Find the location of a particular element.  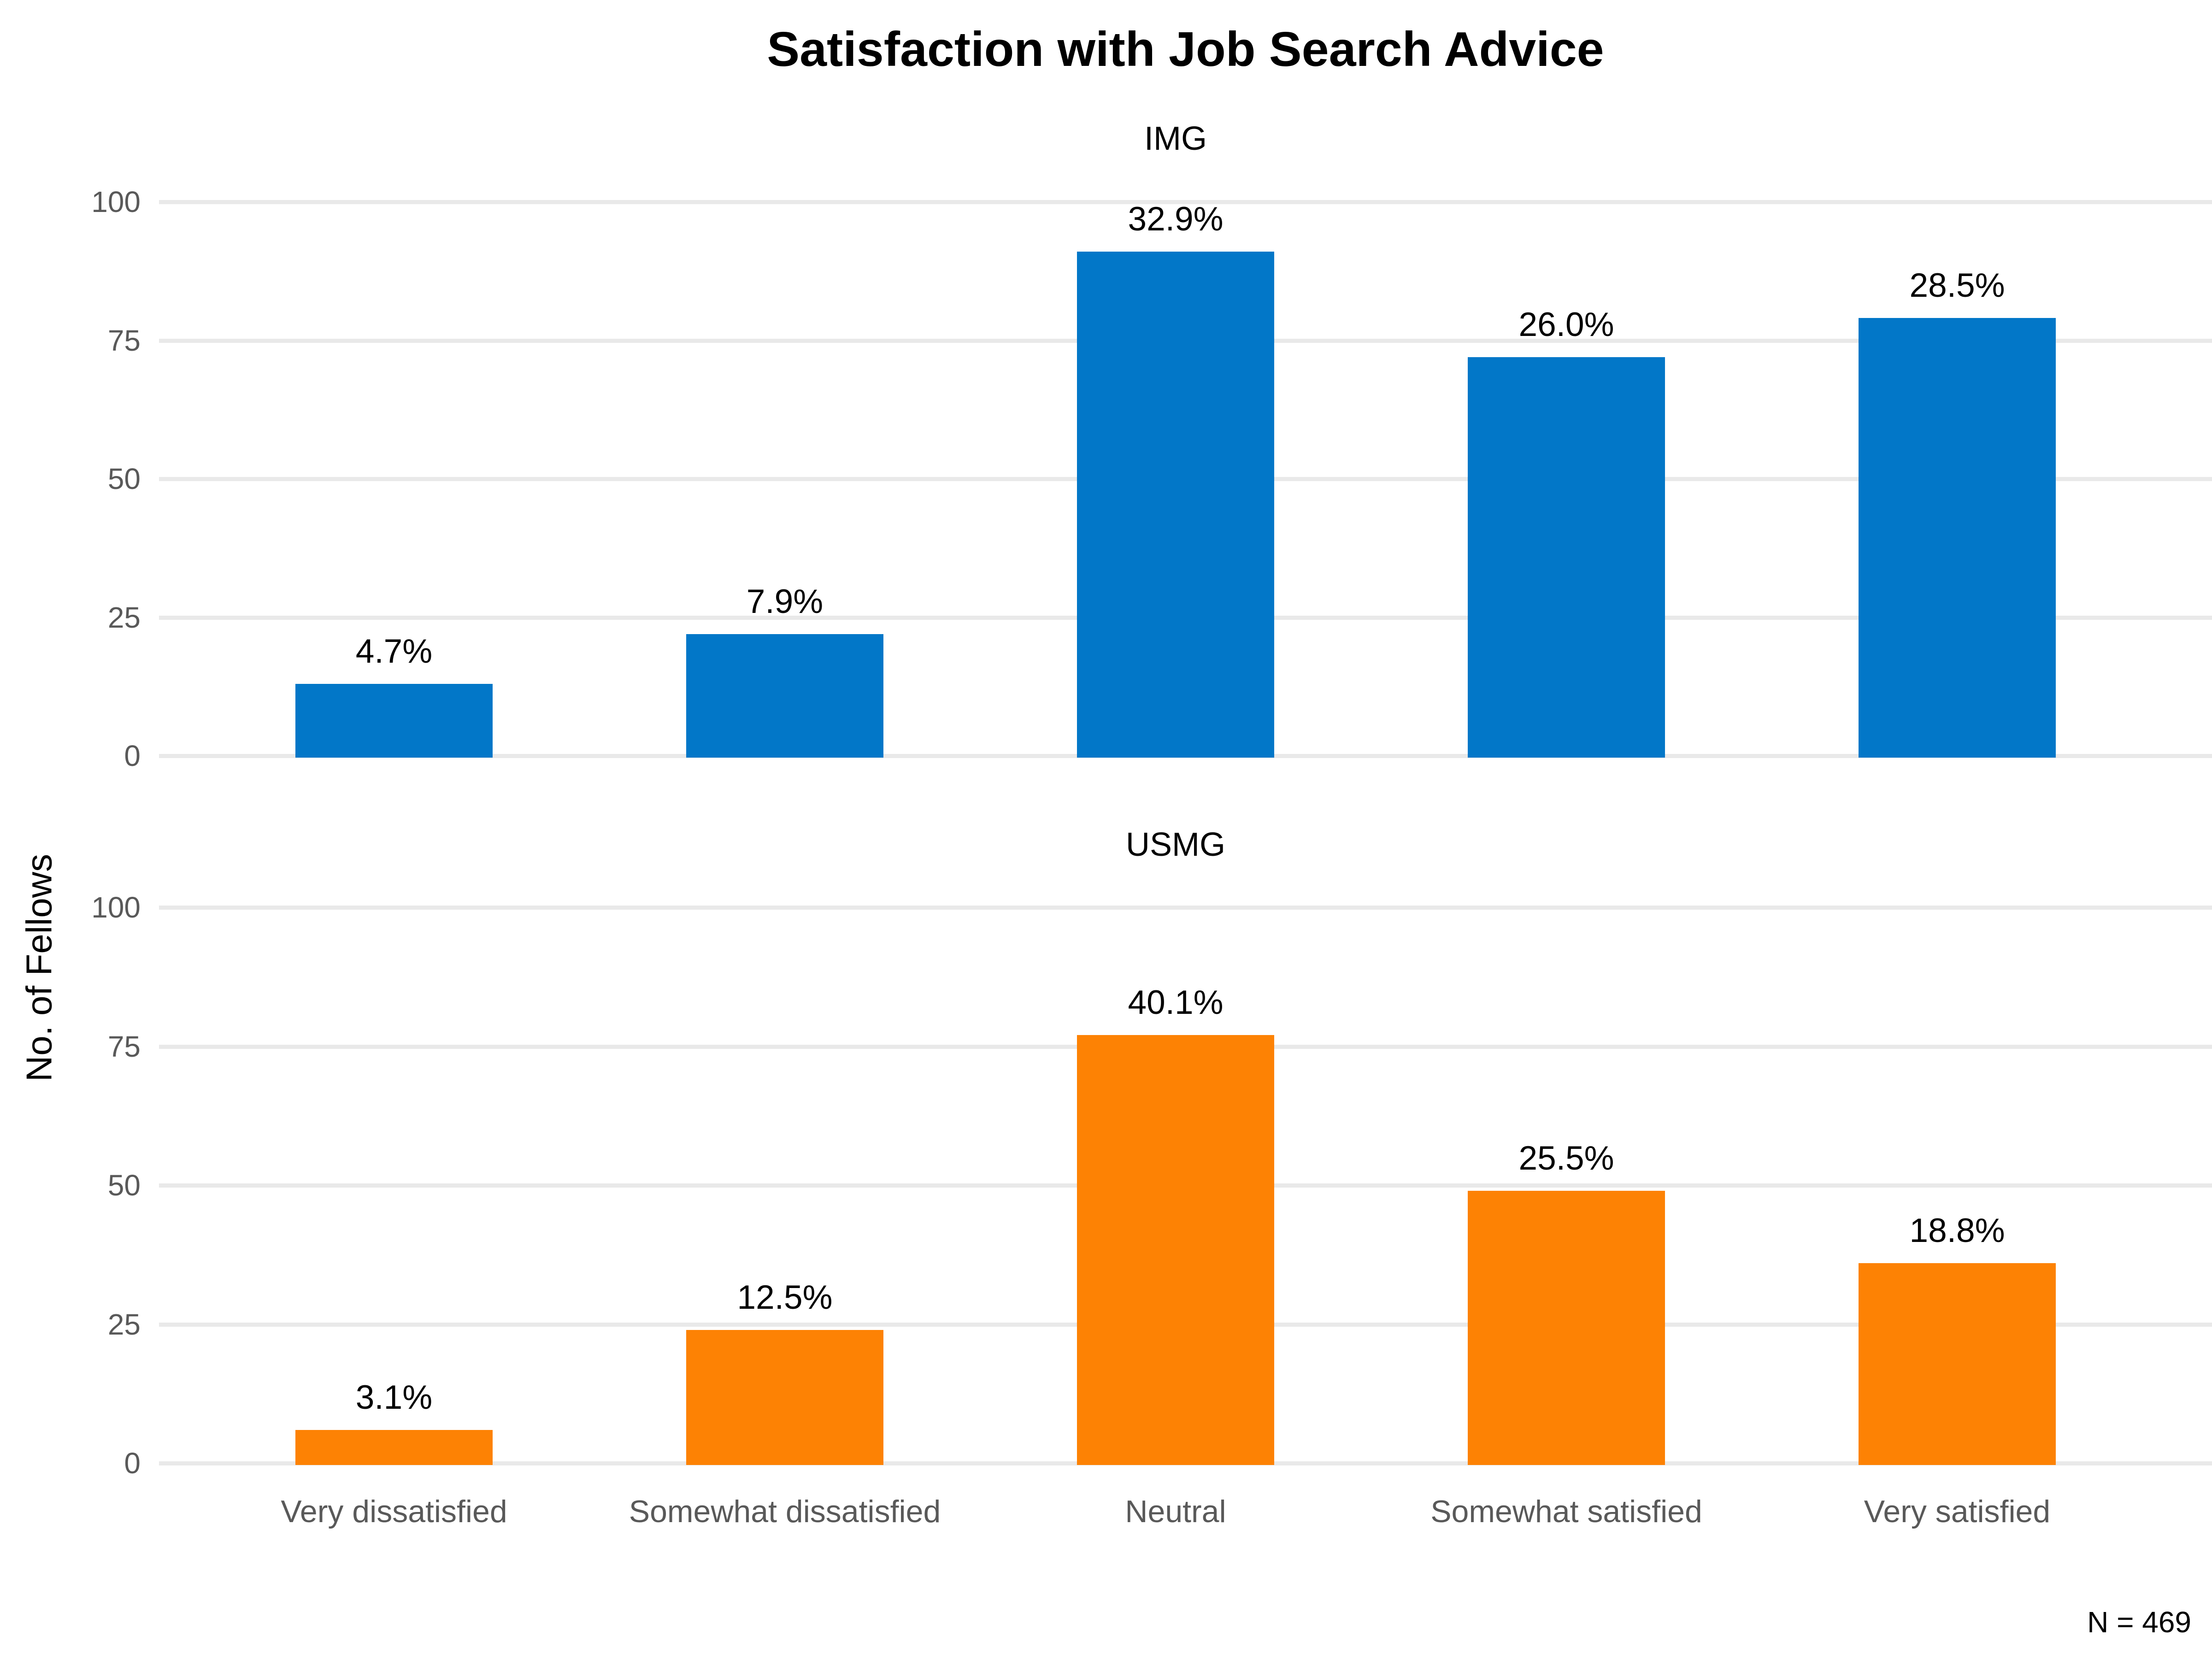

data-label: 32.9% is located at coordinates (1176, 219).